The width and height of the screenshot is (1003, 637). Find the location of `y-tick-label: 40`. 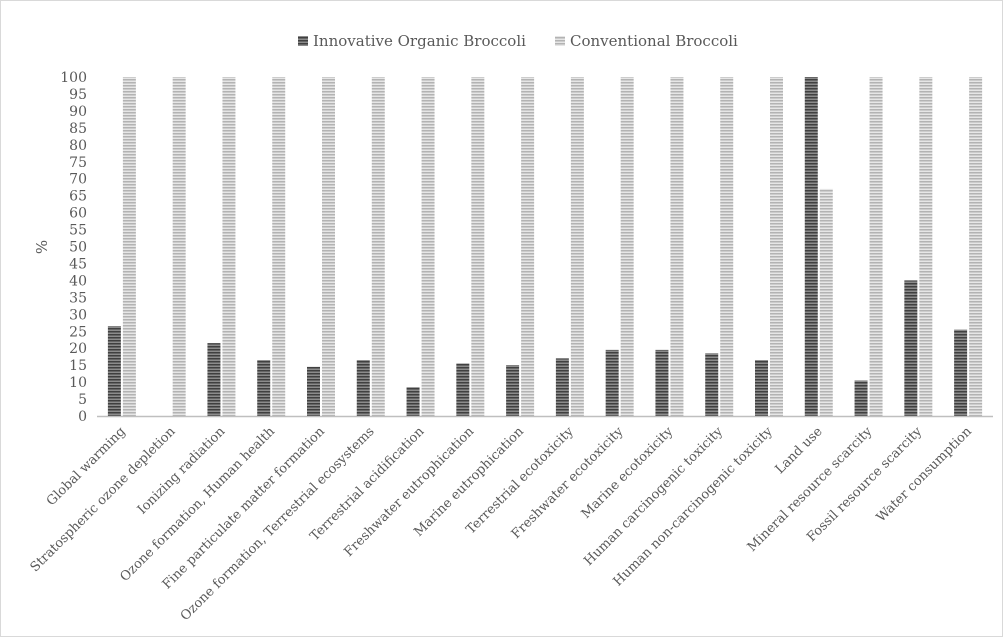

y-tick-label: 40 is located at coordinates (78, 281).